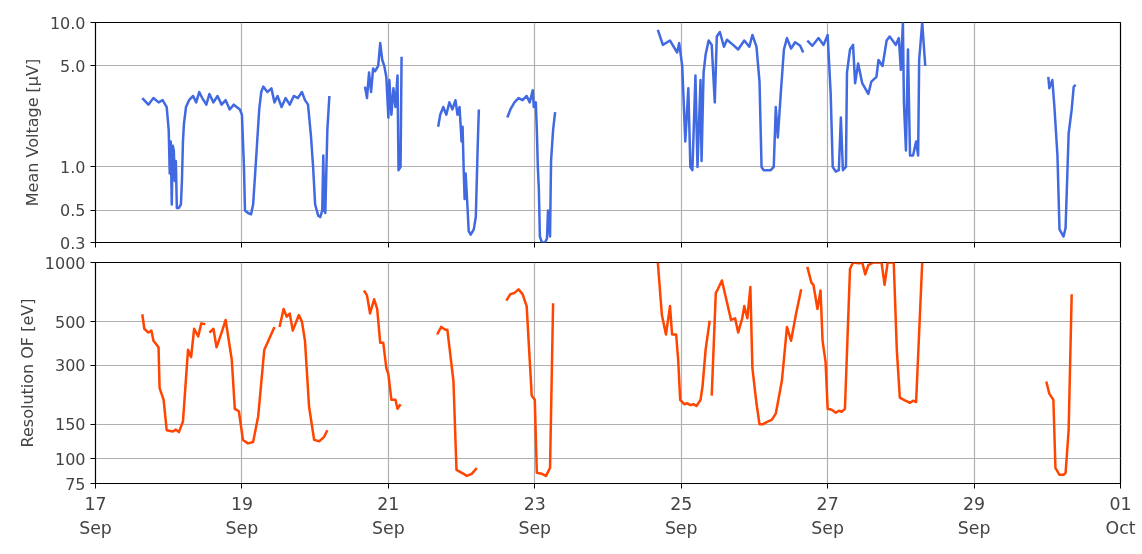 The image size is (1142, 554). What do you see at coordinates (27, 373) in the screenshot?
I see `y-axis-title: Resolution OF [eV]` at bounding box center [27, 373].